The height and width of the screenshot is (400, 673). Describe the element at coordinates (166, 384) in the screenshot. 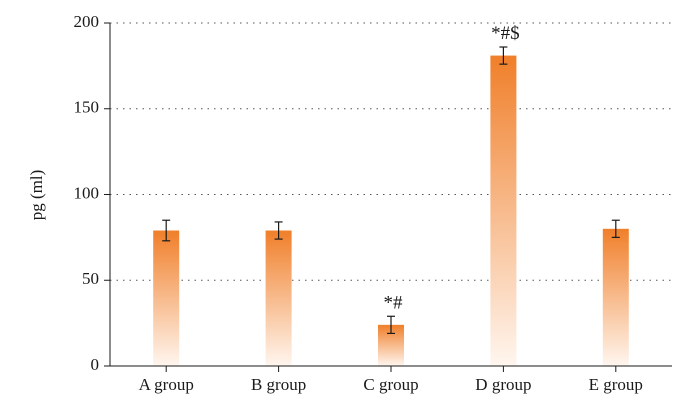

I see `x-tick-label: A group` at that location.